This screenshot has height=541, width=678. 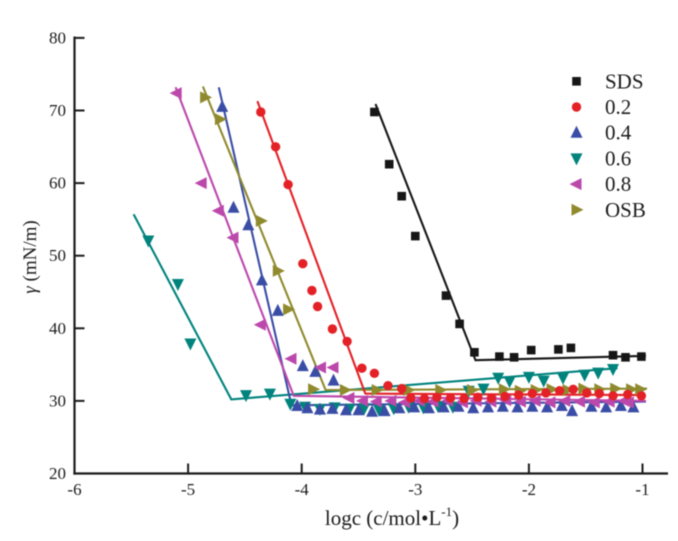 What do you see at coordinates (618, 158) in the screenshot?
I see `svg-text: 0.6` at bounding box center [618, 158].